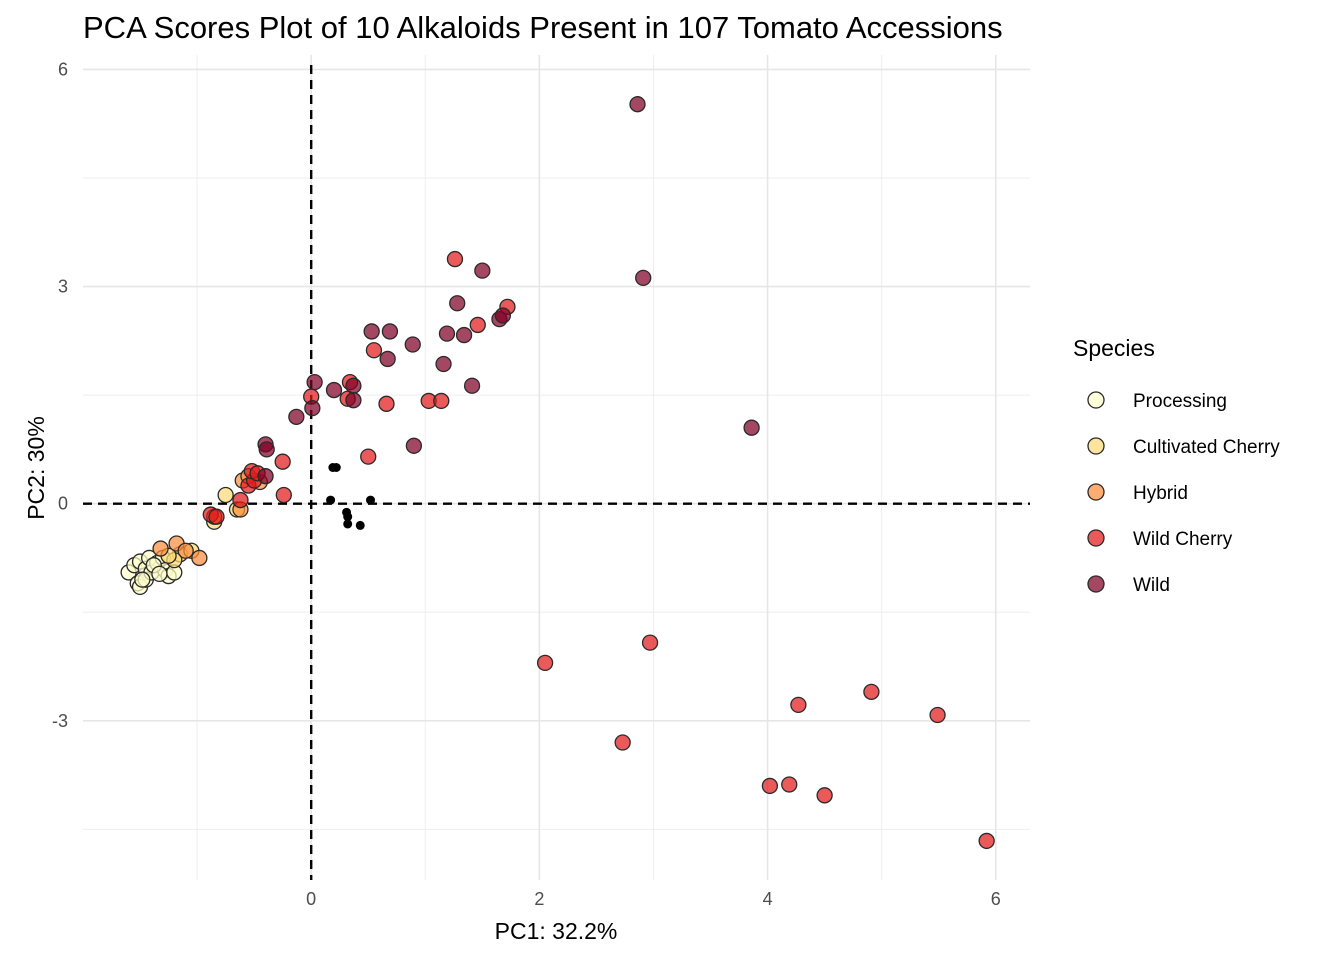  What do you see at coordinates (1206, 447) in the screenshot?
I see `legend-label: Cultivated Cherry` at bounding box center [1206, 447].